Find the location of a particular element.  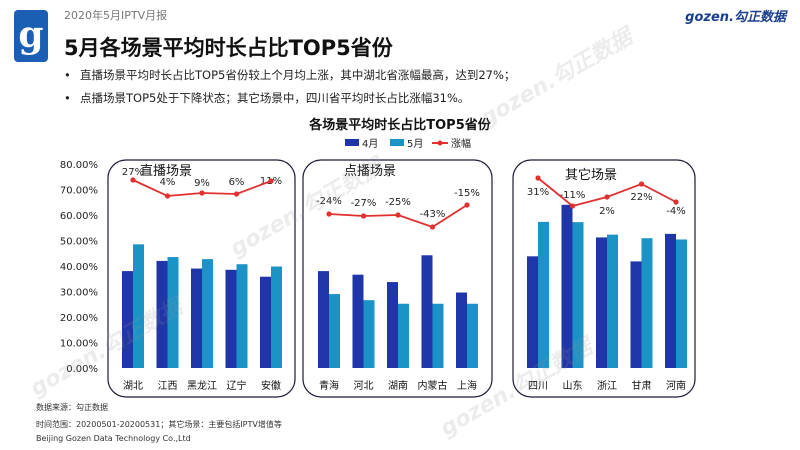

growth-label: -4% is located at coordinates (675, 211).